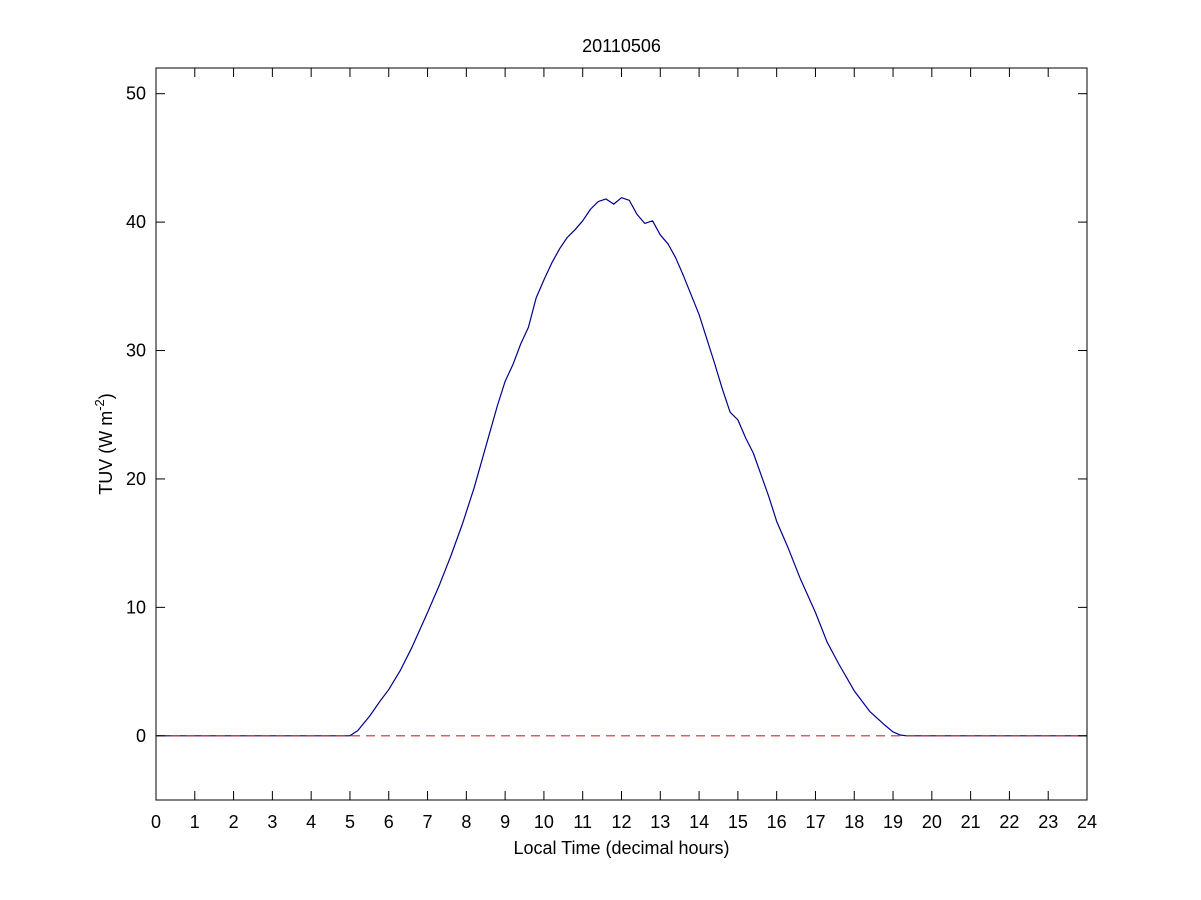 The height and width of the screenshot is (900, 1201). What do you see at coordinates (136, 351) in the screenshot?
I see `y-tick-label: 30` at bounding box center [136, 351].